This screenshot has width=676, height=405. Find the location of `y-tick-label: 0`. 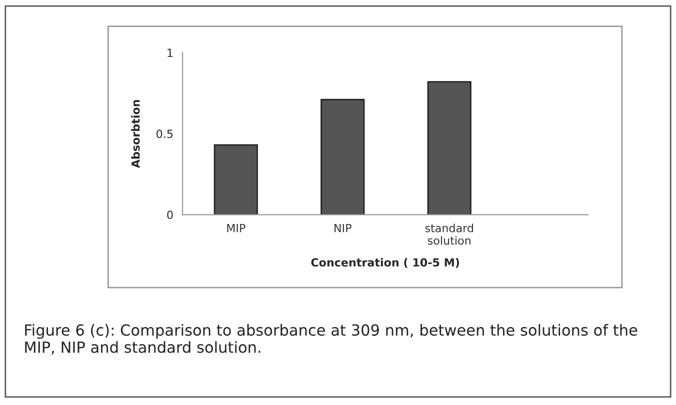

y-tick-label: 0 is located at coordinates (170, 215).